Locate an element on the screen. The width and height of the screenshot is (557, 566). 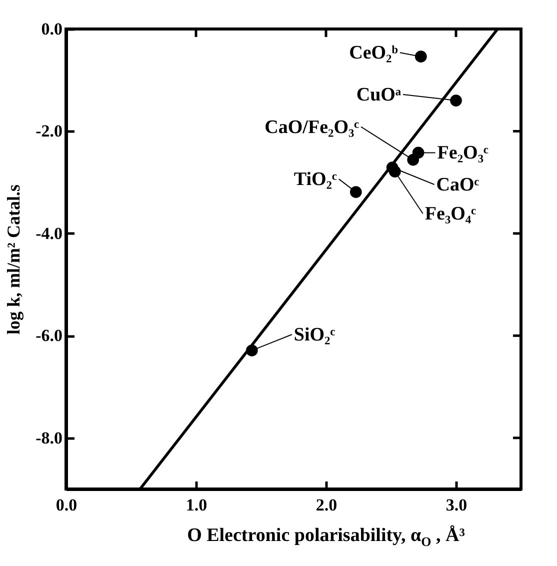
x-tick-label: 2.0 is located at coordinates (327, 505).